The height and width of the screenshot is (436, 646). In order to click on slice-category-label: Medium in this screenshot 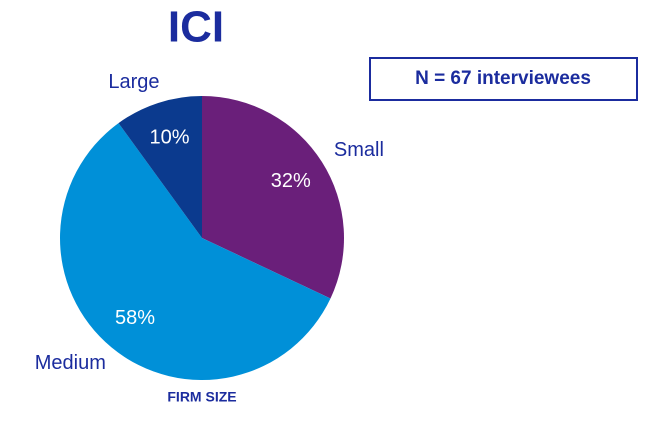, I will do `click(70, 363)`.